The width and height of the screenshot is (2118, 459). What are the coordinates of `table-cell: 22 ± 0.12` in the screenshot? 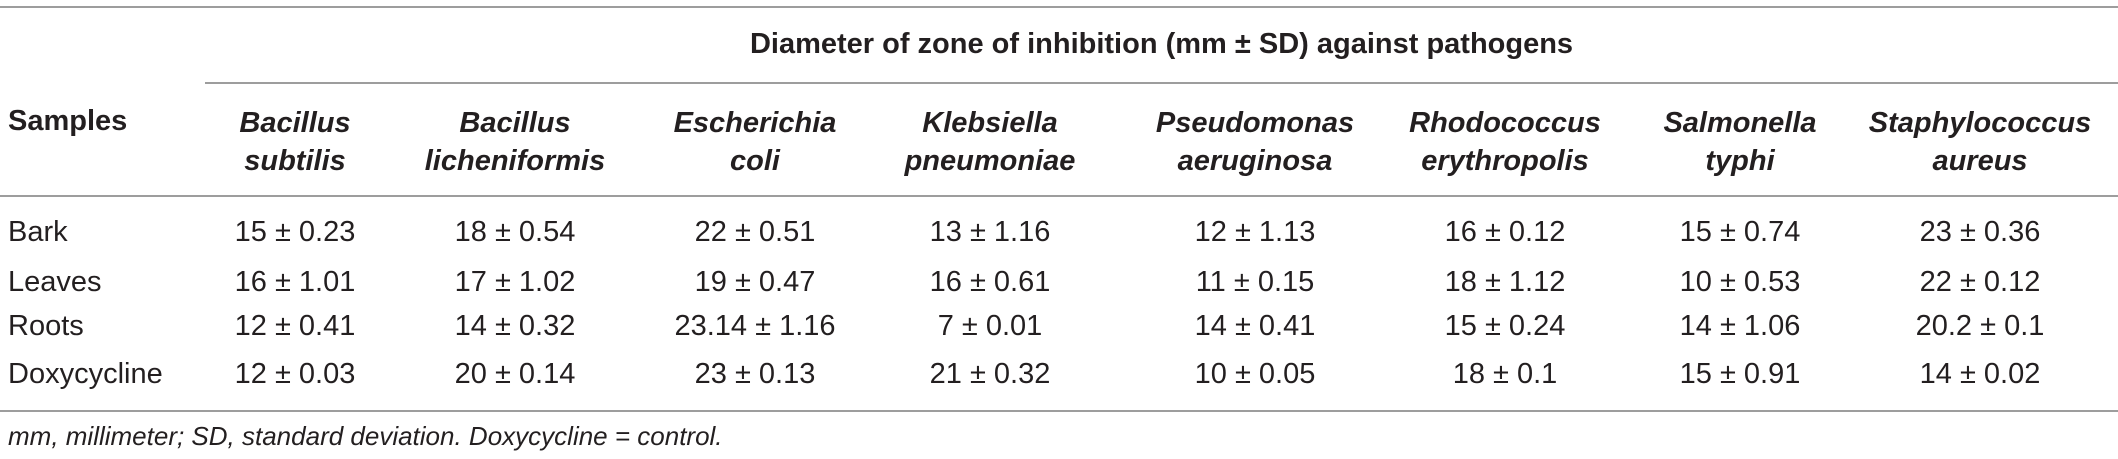 It's located at (1980, 282).